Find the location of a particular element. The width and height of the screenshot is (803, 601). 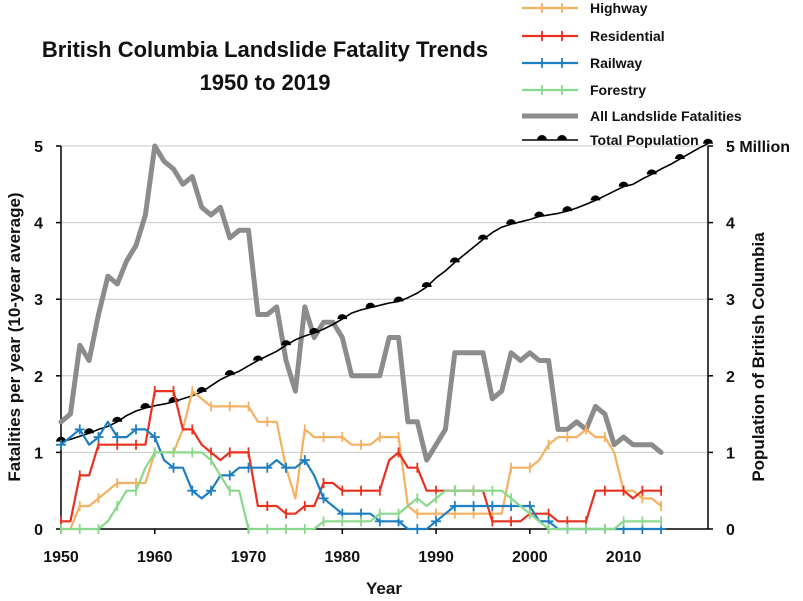

point-railway-1994 is located at coordinates (473, 506).